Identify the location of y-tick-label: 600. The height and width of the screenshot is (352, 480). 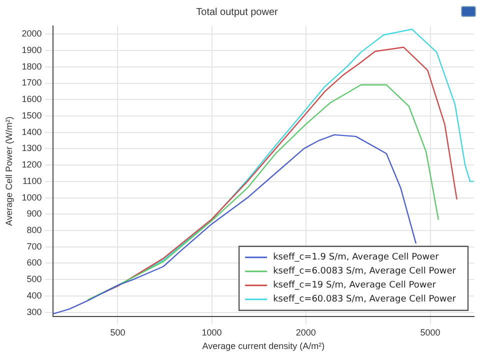
(34, 263).